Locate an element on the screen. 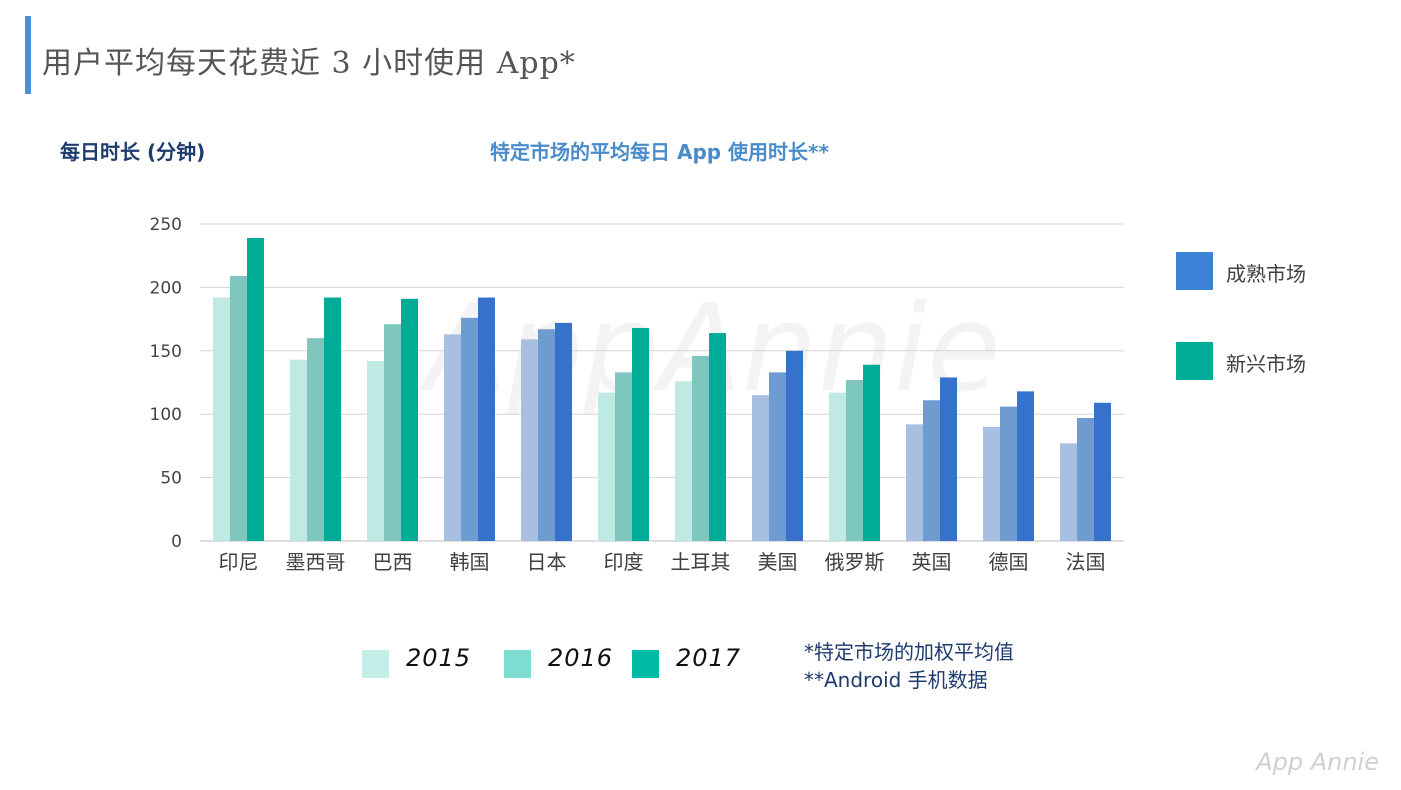 Image resolution: width=1401 pixels, height=790 pixels. bar-法国-2017 is located at coordinates (1102, 471).